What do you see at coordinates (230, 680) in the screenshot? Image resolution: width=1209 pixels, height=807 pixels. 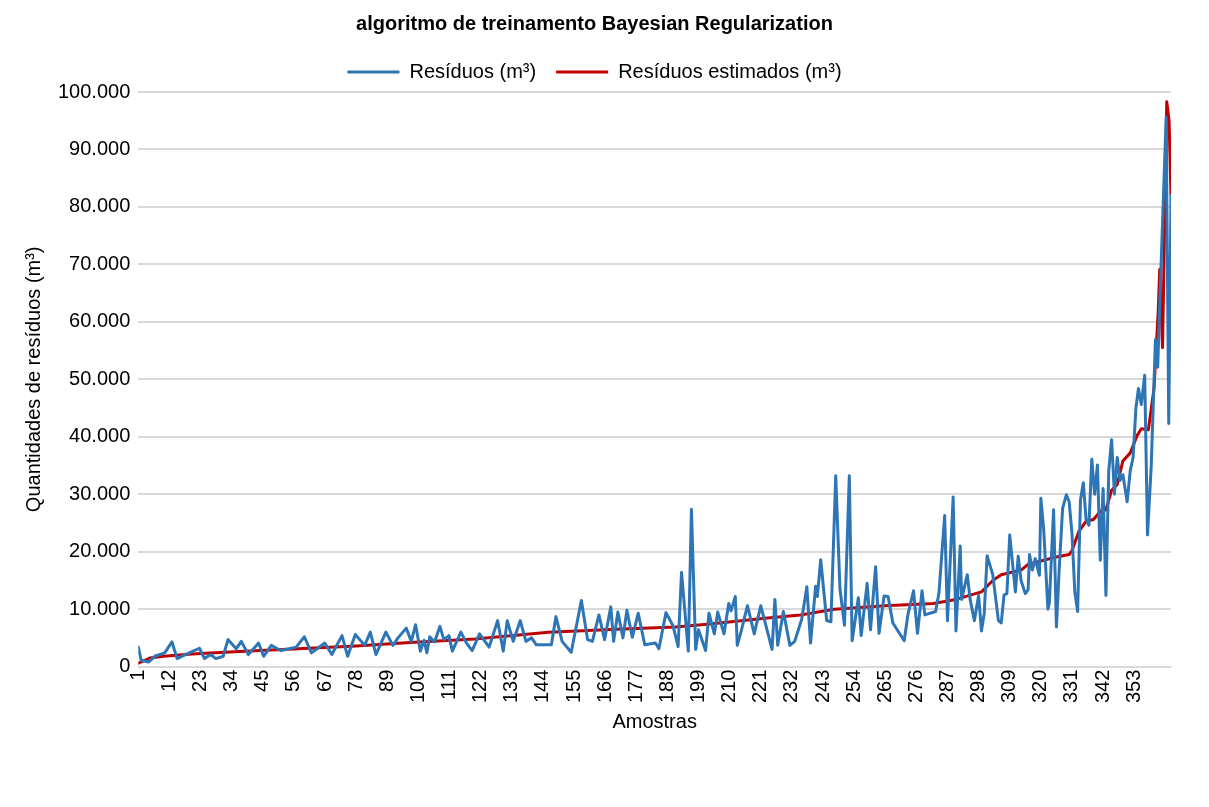 I see `x-tick-label: 34` at bounding box center [230, 680].